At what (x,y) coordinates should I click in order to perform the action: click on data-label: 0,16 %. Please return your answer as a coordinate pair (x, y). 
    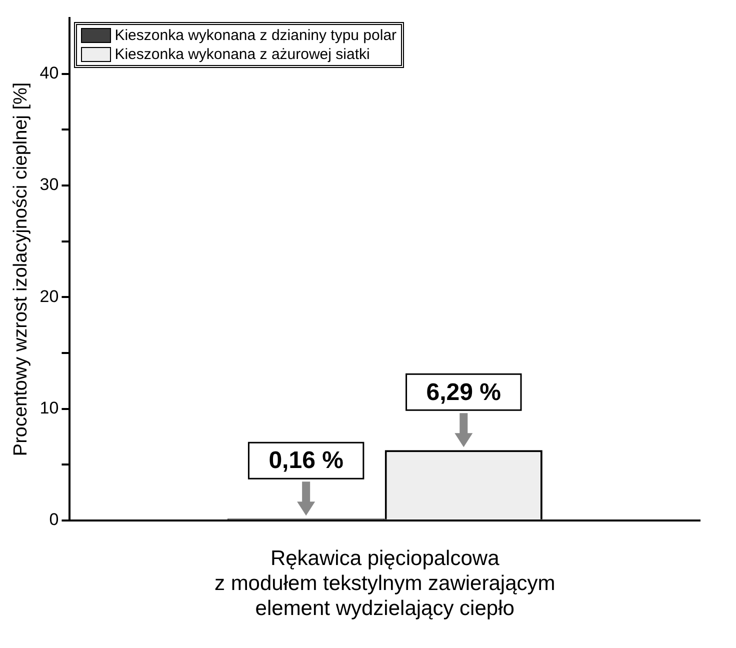
    Looking at the image, I should click on (306, 460).